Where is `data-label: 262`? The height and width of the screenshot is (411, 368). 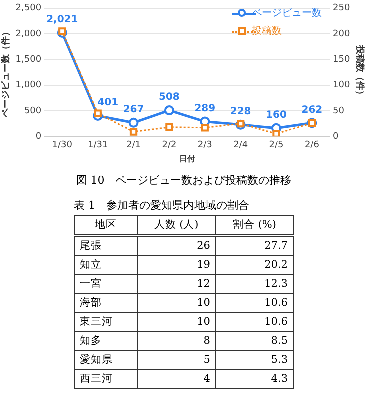
data-label: 262 is located at coordinates (312, 110).